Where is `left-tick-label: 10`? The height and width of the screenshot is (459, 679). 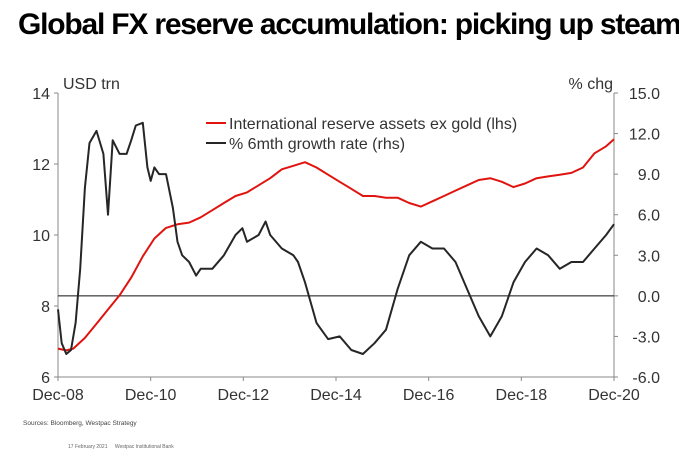
left-tick-label: 10 is located at coordinates (41, 236).